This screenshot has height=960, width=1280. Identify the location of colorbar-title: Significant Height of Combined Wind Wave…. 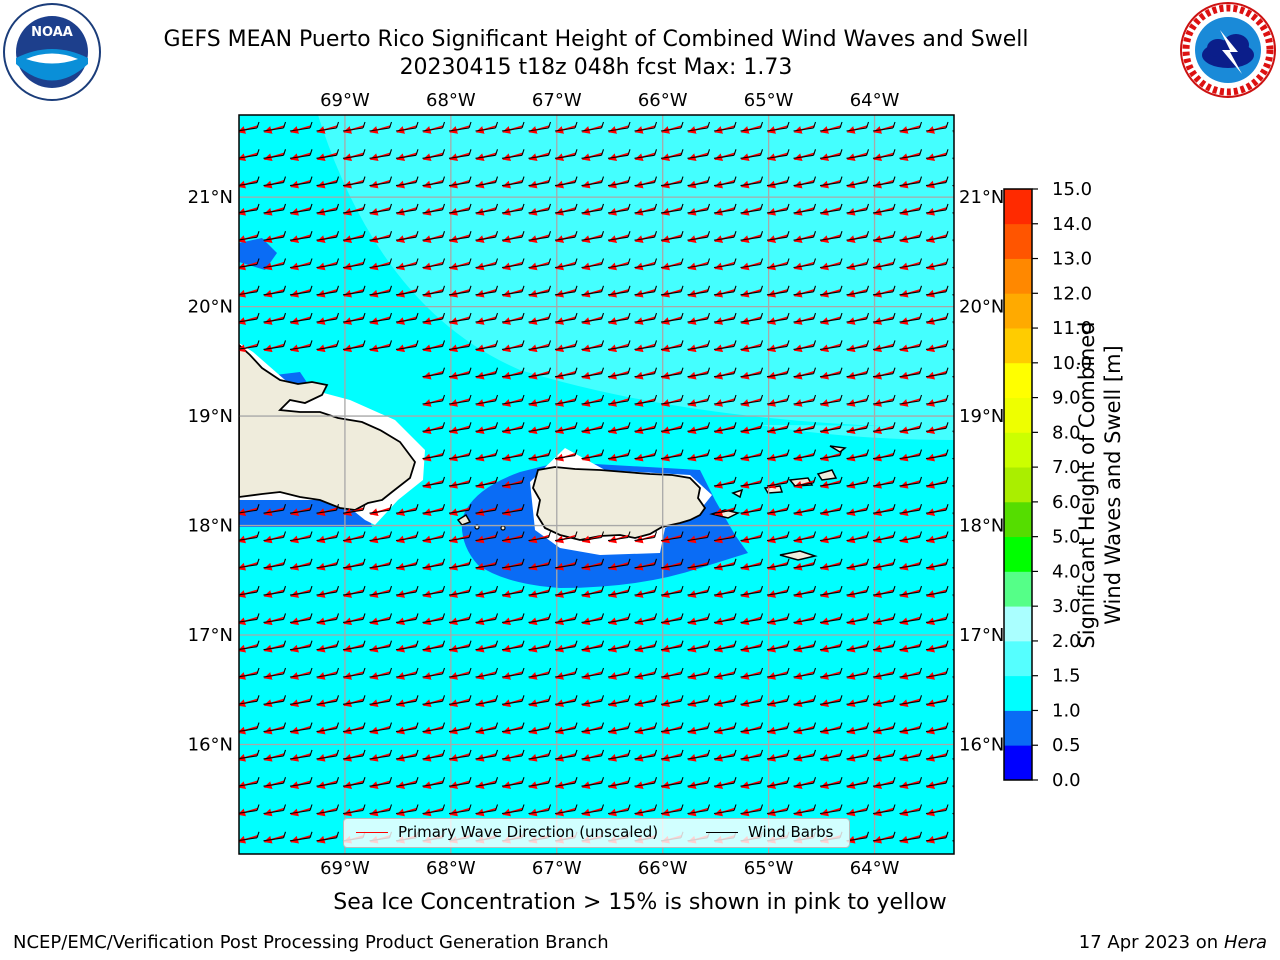
(1100, 484).